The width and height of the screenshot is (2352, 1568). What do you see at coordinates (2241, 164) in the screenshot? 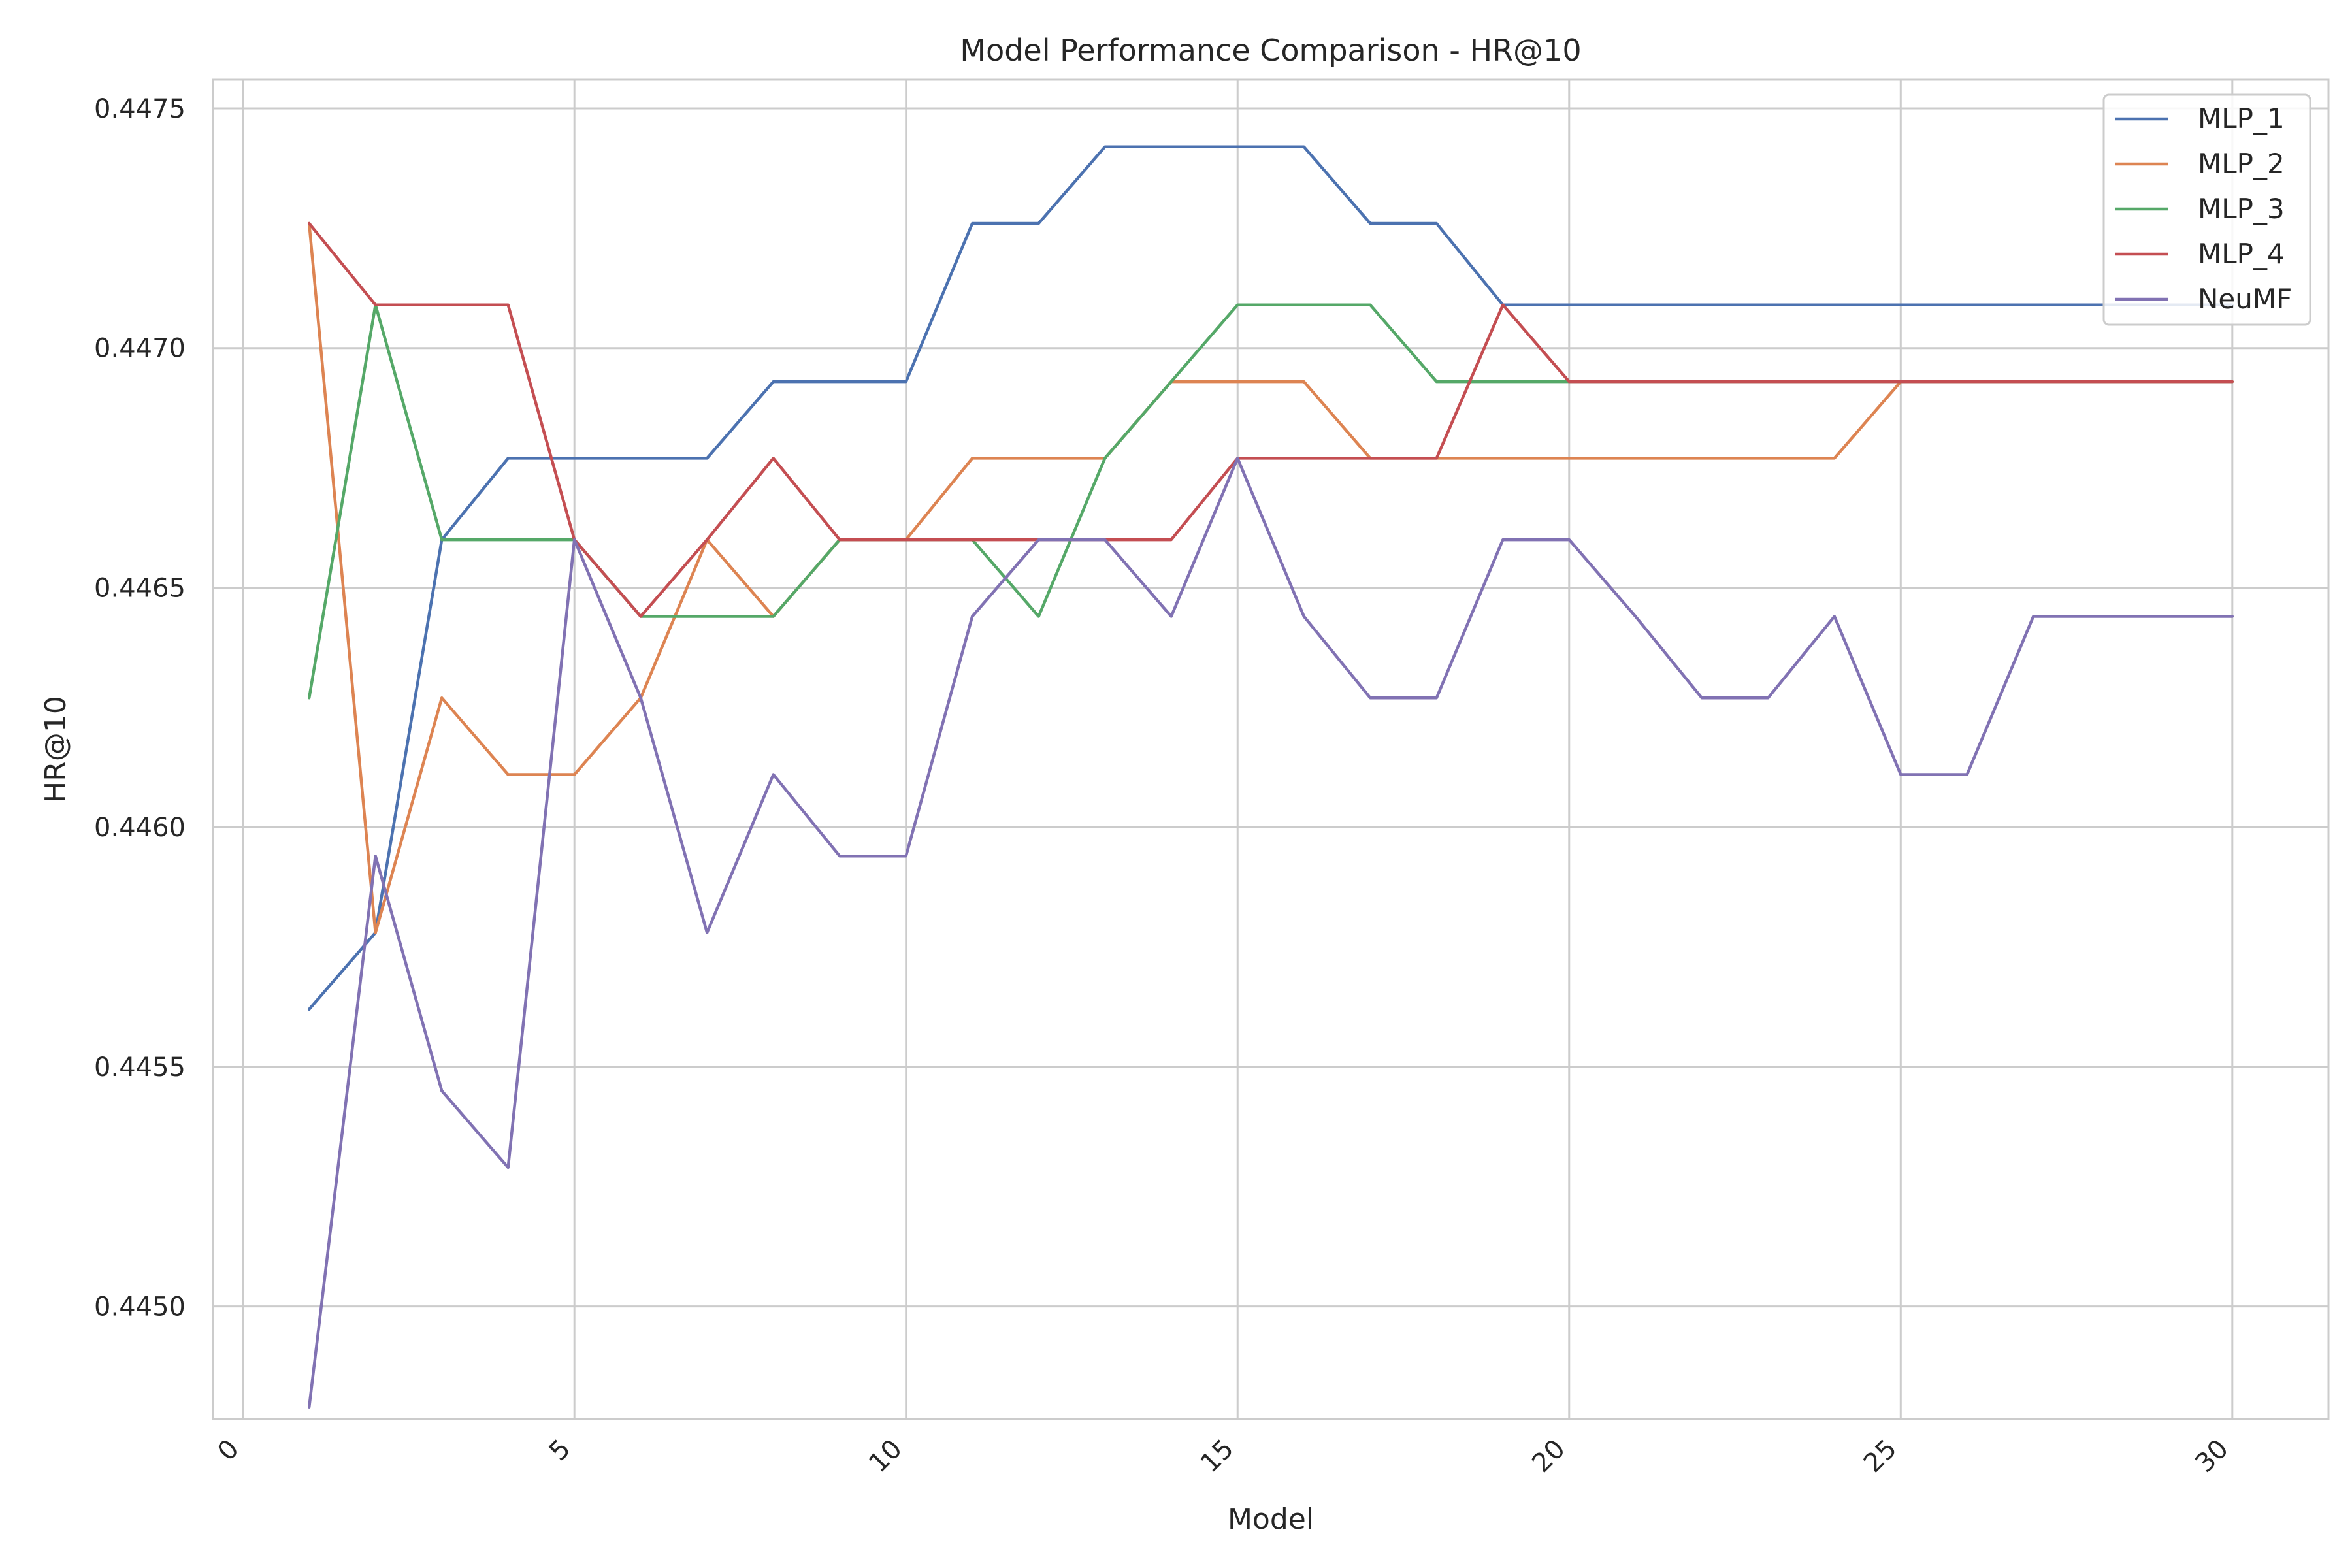
I see `legend-label: MLP_2` at bounding box center [2241, 164].